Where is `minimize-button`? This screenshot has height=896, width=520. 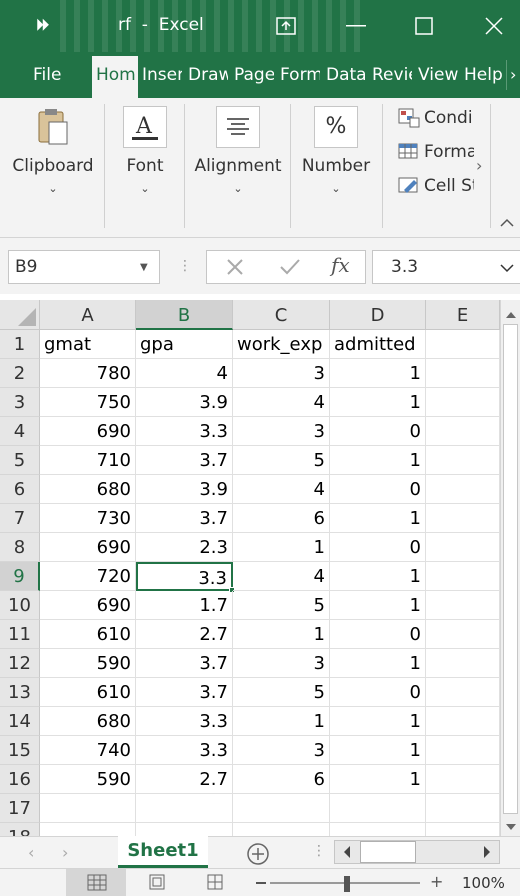 minimize-button is located at coordinates (356, 26).